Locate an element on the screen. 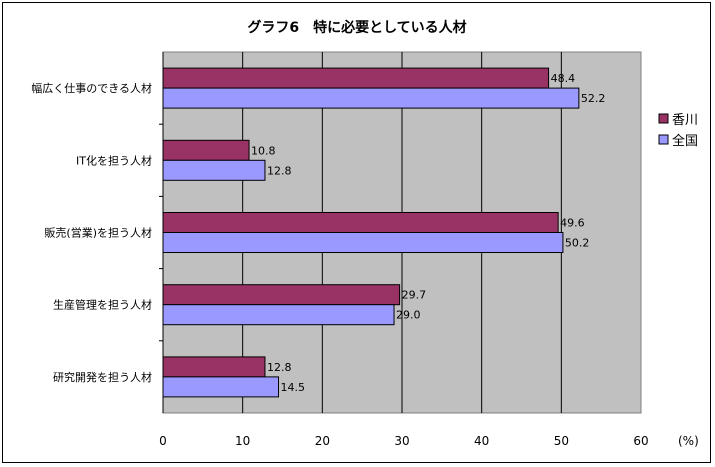 The width and height of the screenshot is (715, 467). data-label: 49.6 is located at coordinates (572, 223).